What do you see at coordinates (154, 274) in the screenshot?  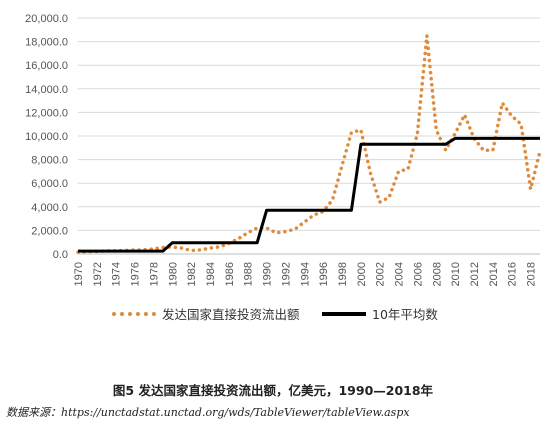 I see `x-tick-label: 1978` at bounding box center [154, 274].